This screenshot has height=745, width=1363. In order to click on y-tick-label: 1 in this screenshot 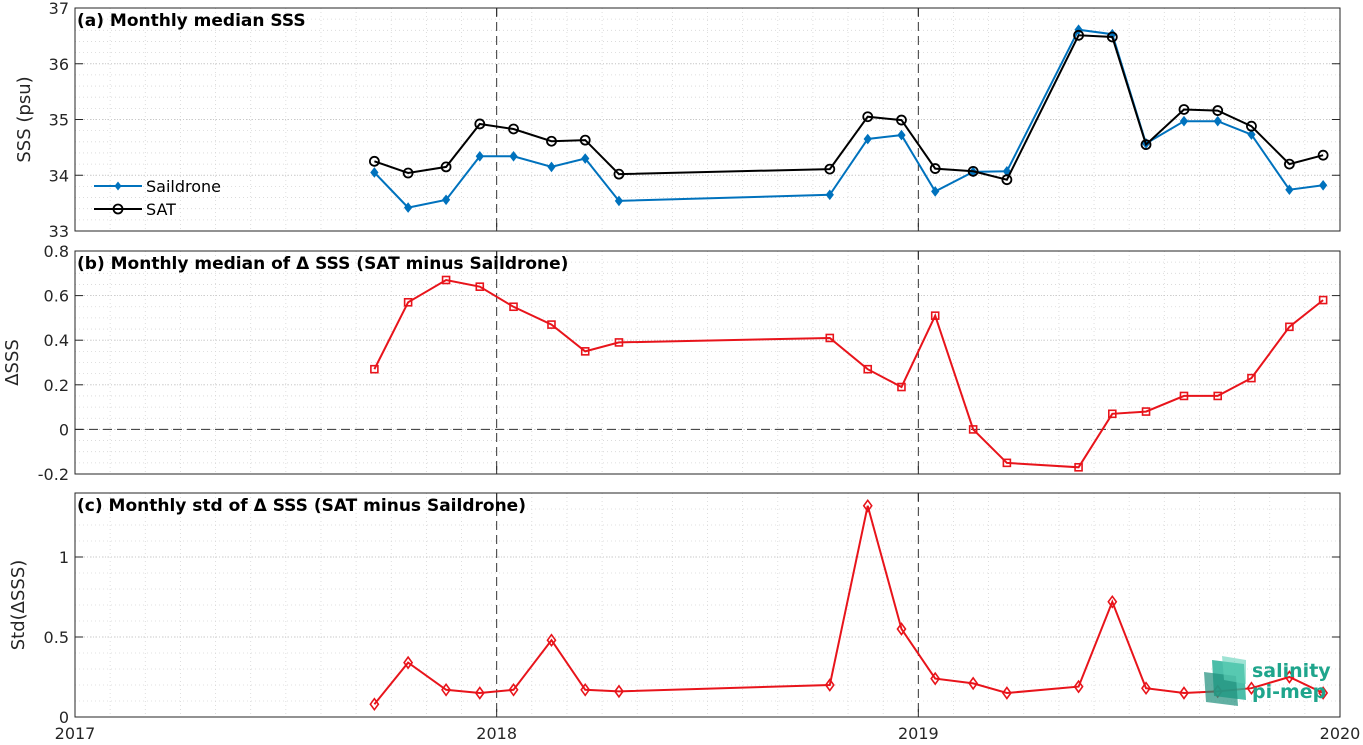, I will do `click(64, 557)`.